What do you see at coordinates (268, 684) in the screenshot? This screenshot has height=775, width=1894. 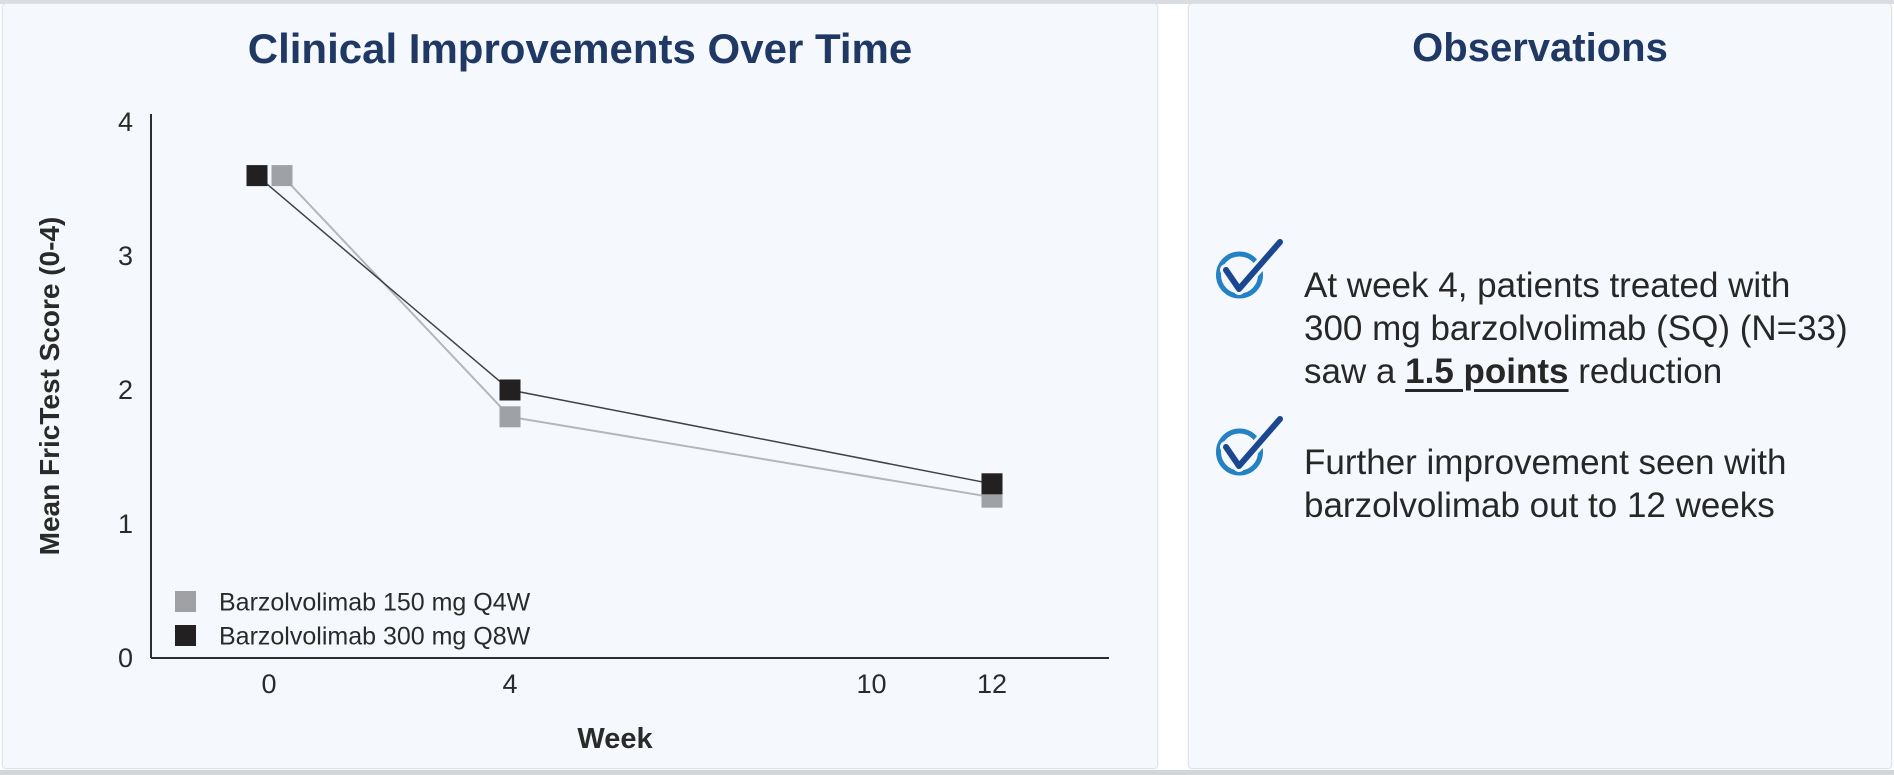 I see `x-tick-label: 0` at bounding box center [268, 684].